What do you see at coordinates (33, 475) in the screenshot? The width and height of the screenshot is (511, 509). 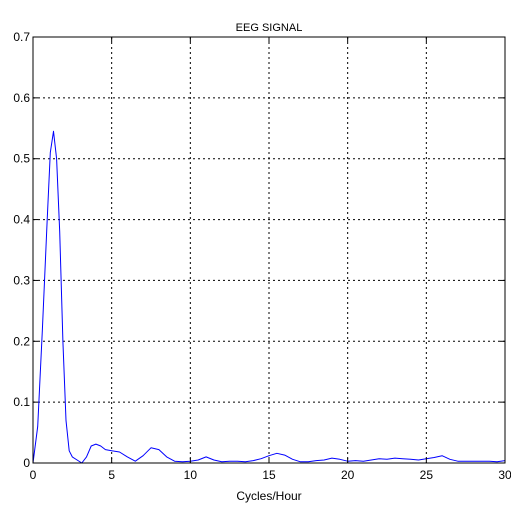 I see `x-tick-label: 0` at bounding box center [33, 475].